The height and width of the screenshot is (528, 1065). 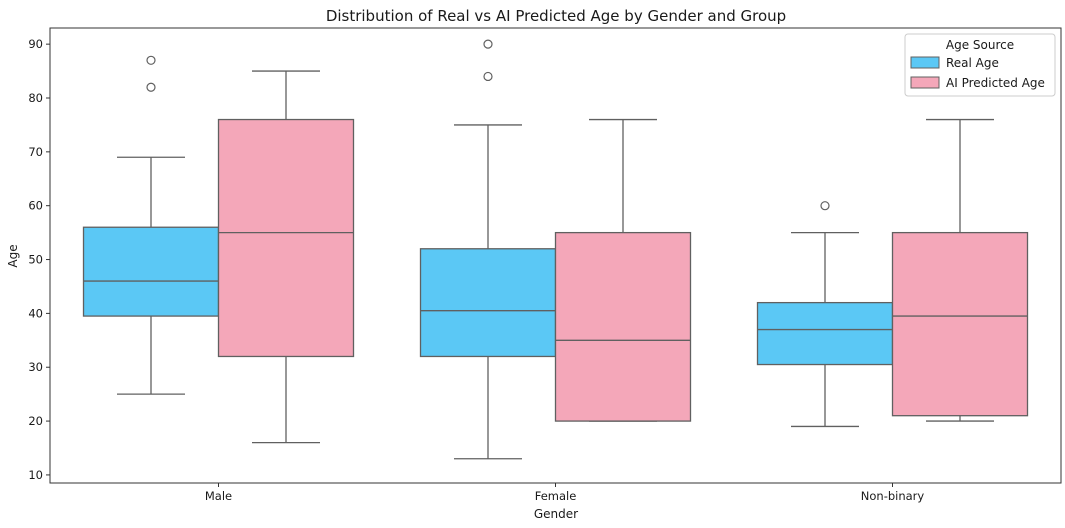 I want to click on box-ai-predicted-age-male, so click(x=286, y=257).